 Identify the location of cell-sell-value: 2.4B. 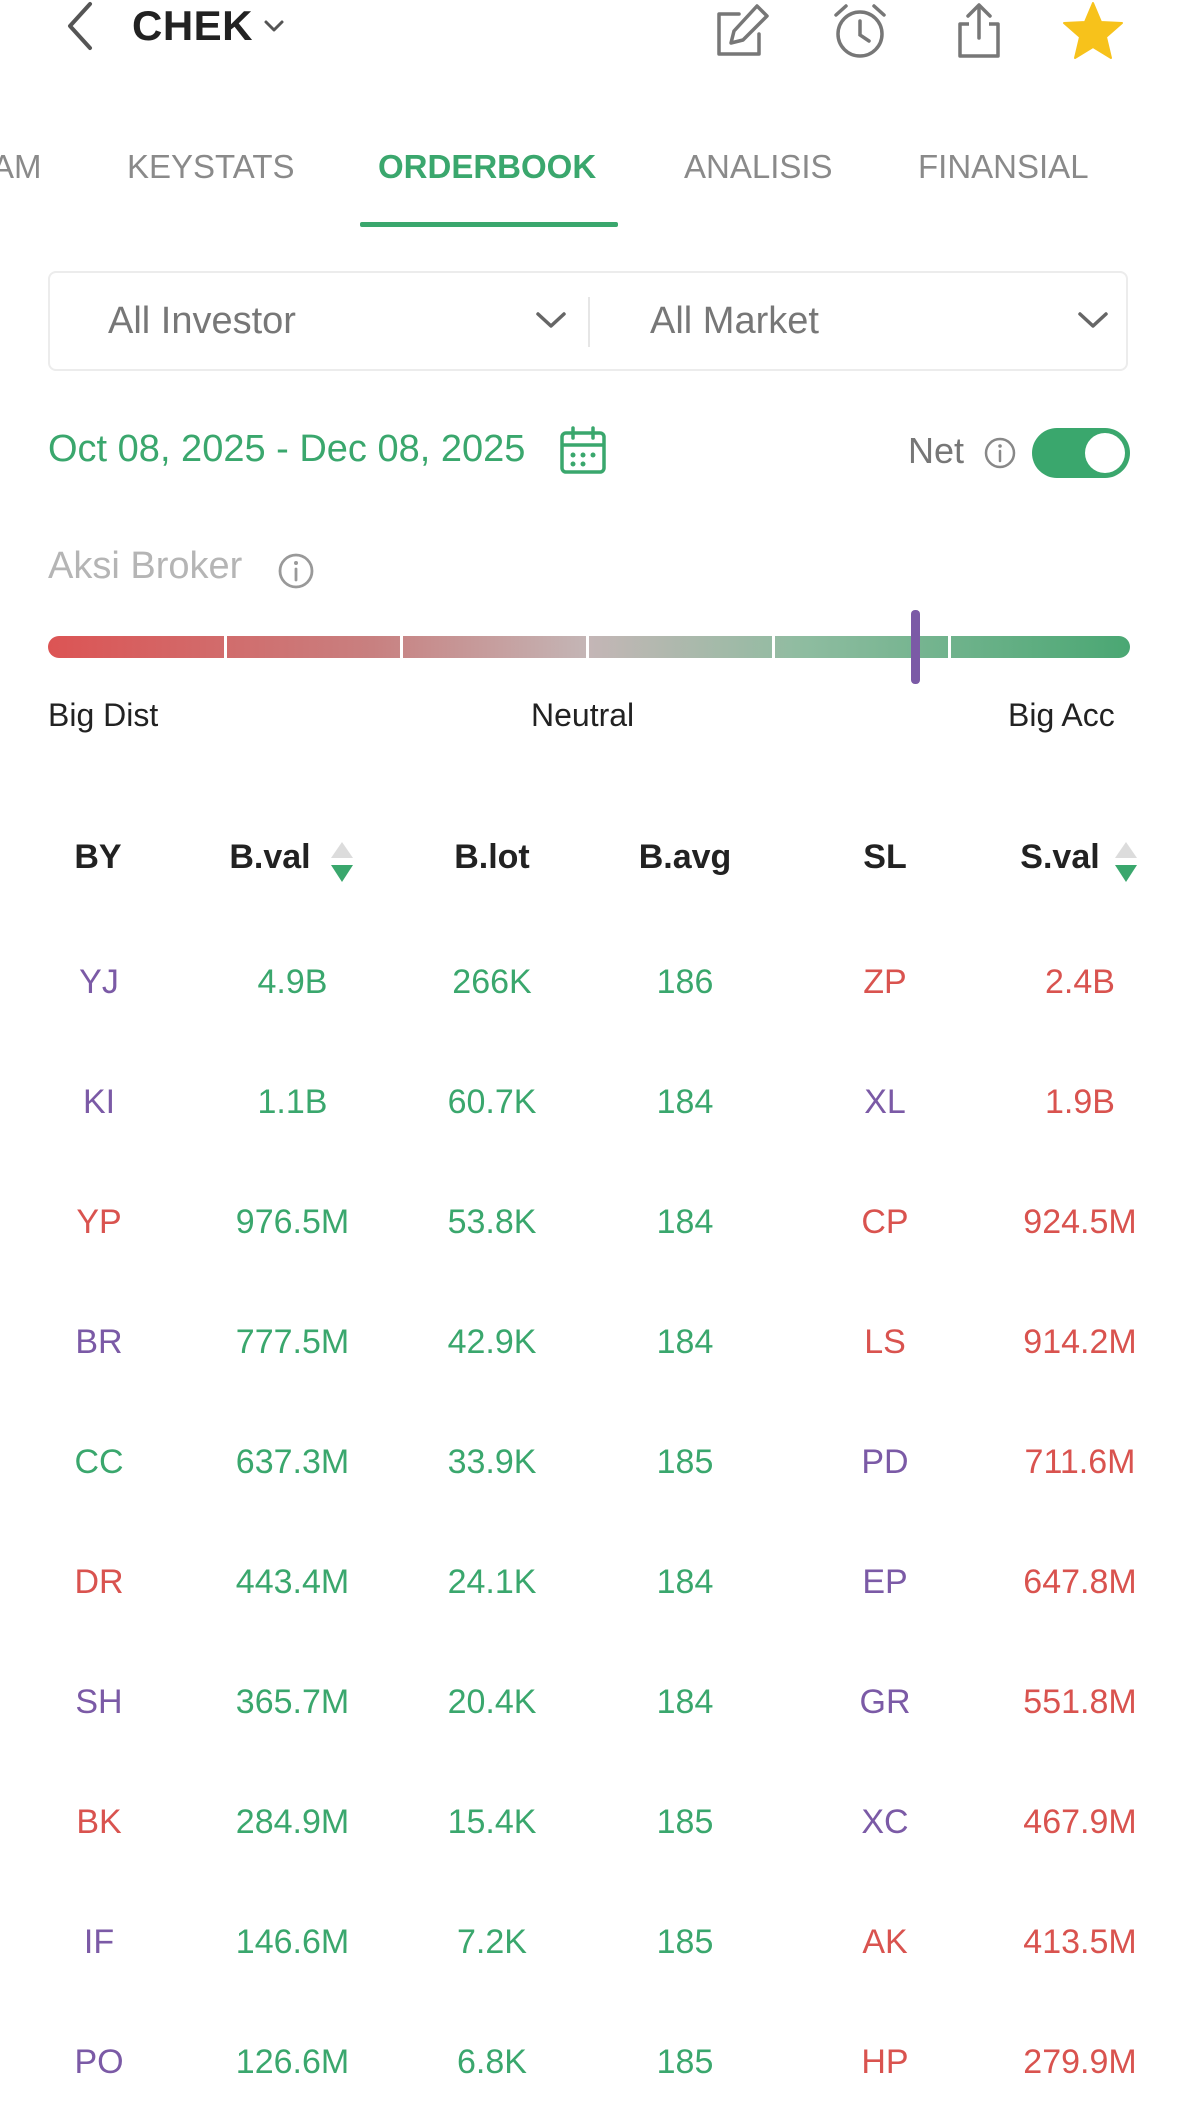
(1080, 982).